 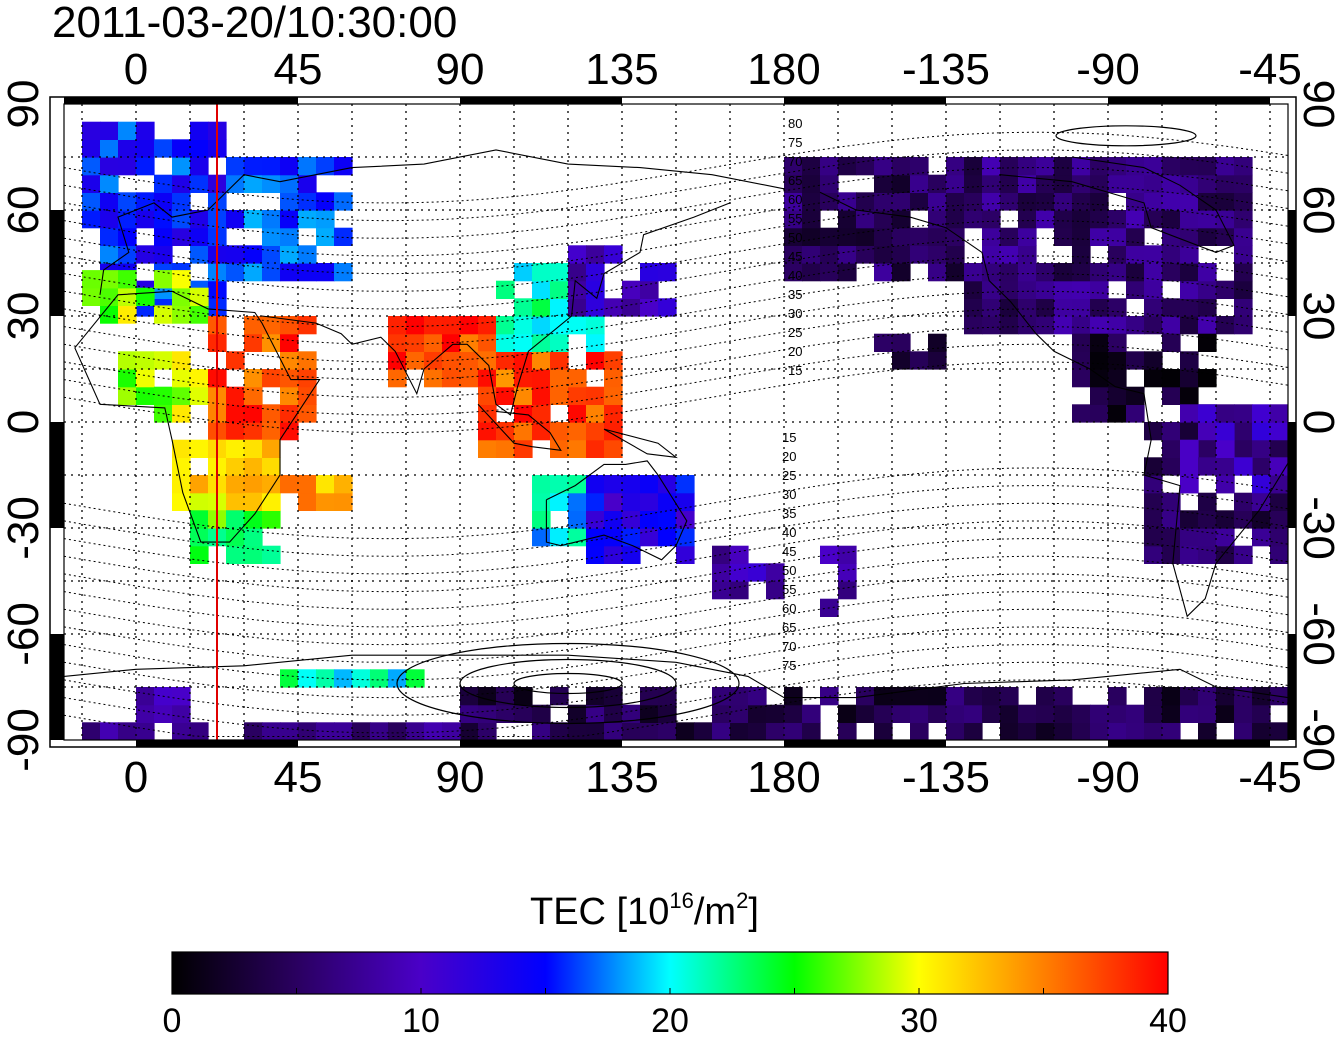 What do you see at coordinates (795, 142) in the screenshot?
I see `contour-label-north: 75` at bounding box center [795, 142].